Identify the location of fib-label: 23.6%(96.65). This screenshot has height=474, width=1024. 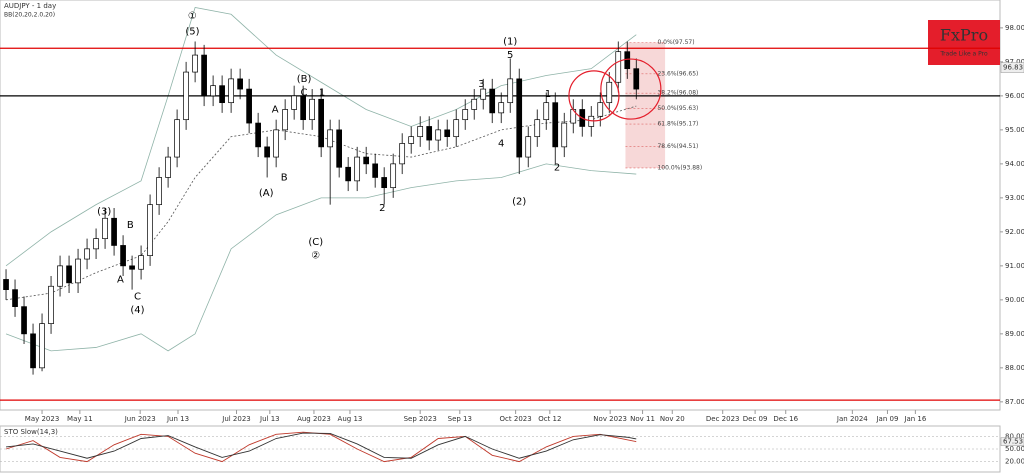
(677, 73).